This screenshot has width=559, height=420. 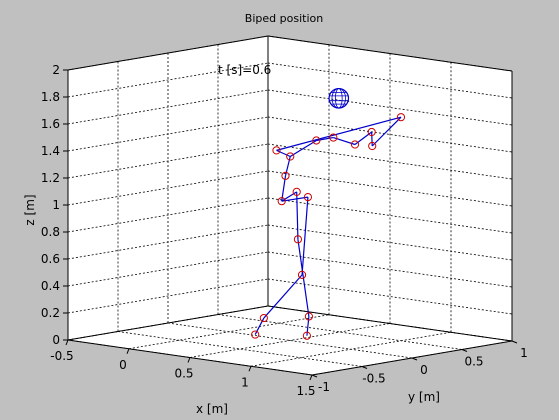 What do you see at coordinates (424, 397) in the screenshot?
I see `y-axis-label: y [m]` at bounding box center [424, 397].